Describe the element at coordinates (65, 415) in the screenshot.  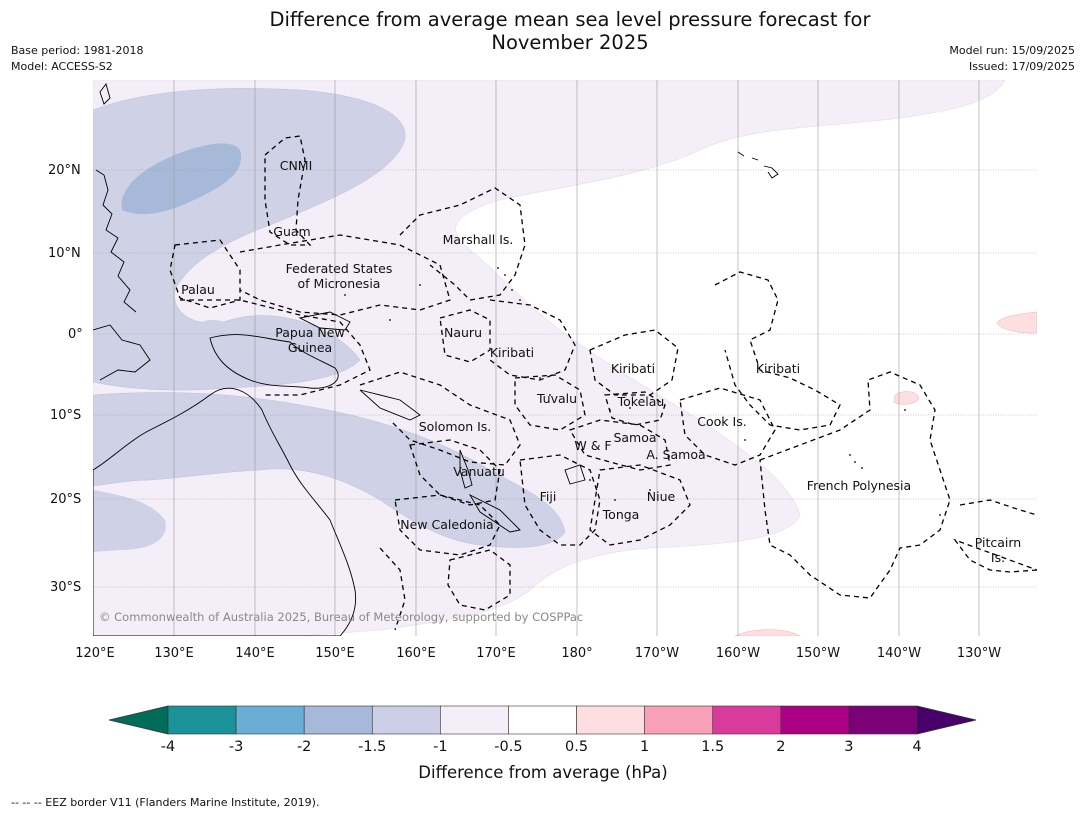
I see `lat-tick-10s: 10°S` at that location.